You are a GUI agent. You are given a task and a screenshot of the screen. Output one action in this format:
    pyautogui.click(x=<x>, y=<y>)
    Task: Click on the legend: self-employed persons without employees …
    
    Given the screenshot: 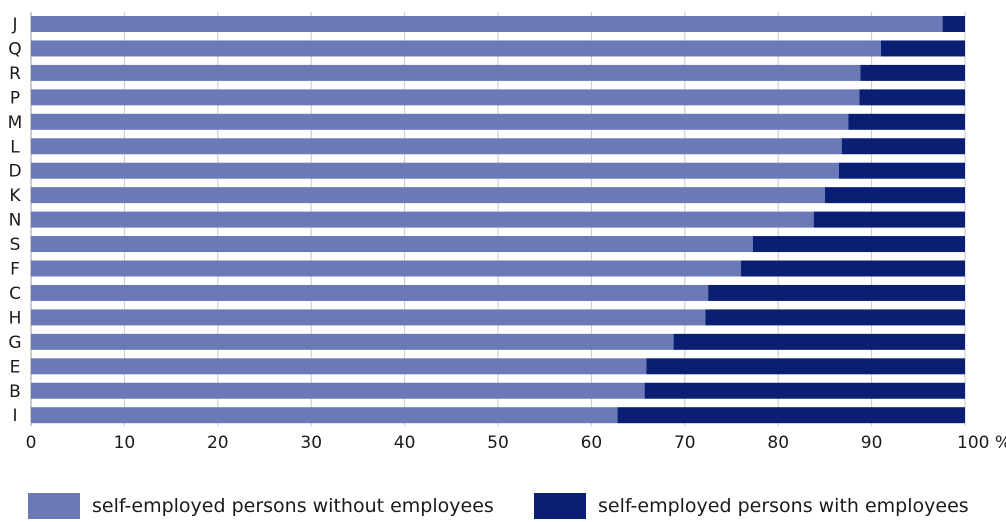 What is the action you would take?
    pyautogui.click(x=503, y=506)
    